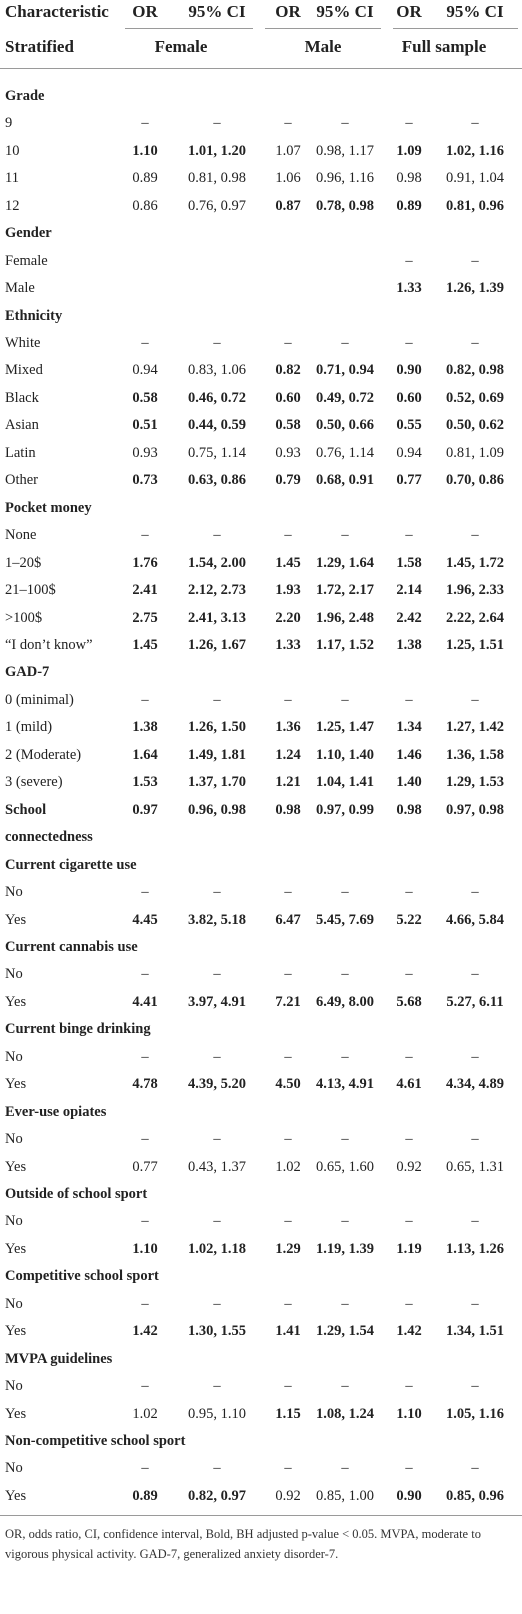 The image size is (522, 1614). What do you see at coordinates (261, 947) in the screenshot?
I see `section-row: Current cannabis use` at bounding box center [261, 947].